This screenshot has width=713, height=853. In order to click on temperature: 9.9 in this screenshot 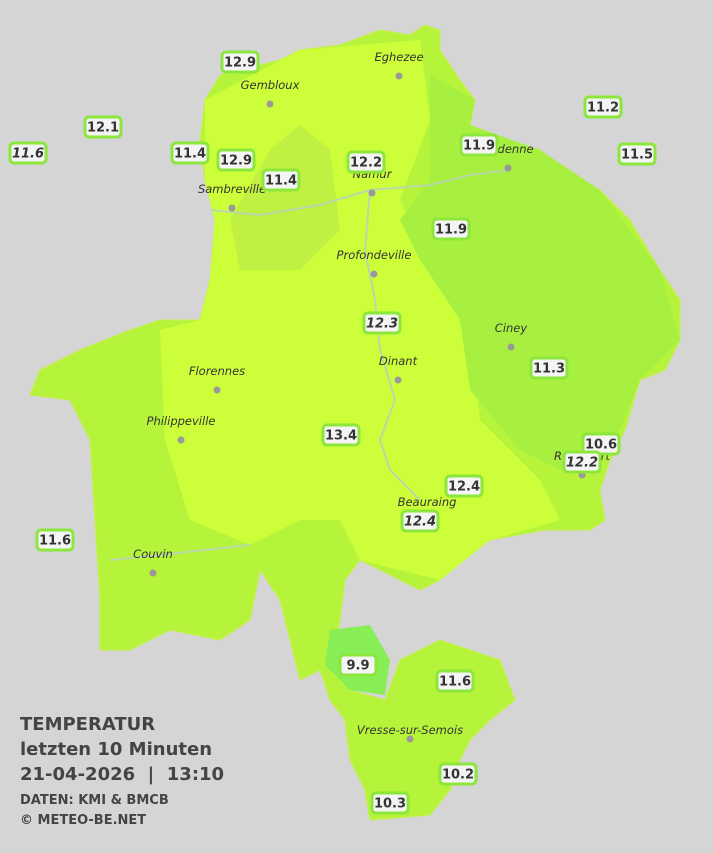, I will do `click(357, 666)`.